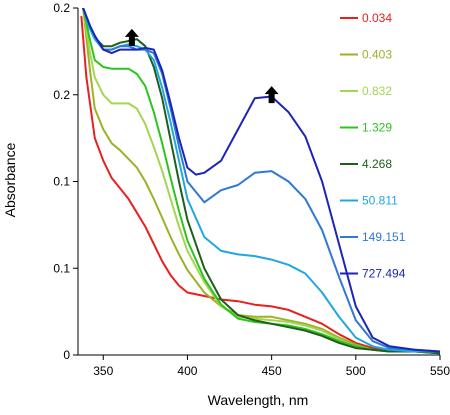 The width and height of the screenshot is (450, 415). Describe the element at coordinates (384, 237) in the screenshot. I see `legend-label: 149.151` at that location.